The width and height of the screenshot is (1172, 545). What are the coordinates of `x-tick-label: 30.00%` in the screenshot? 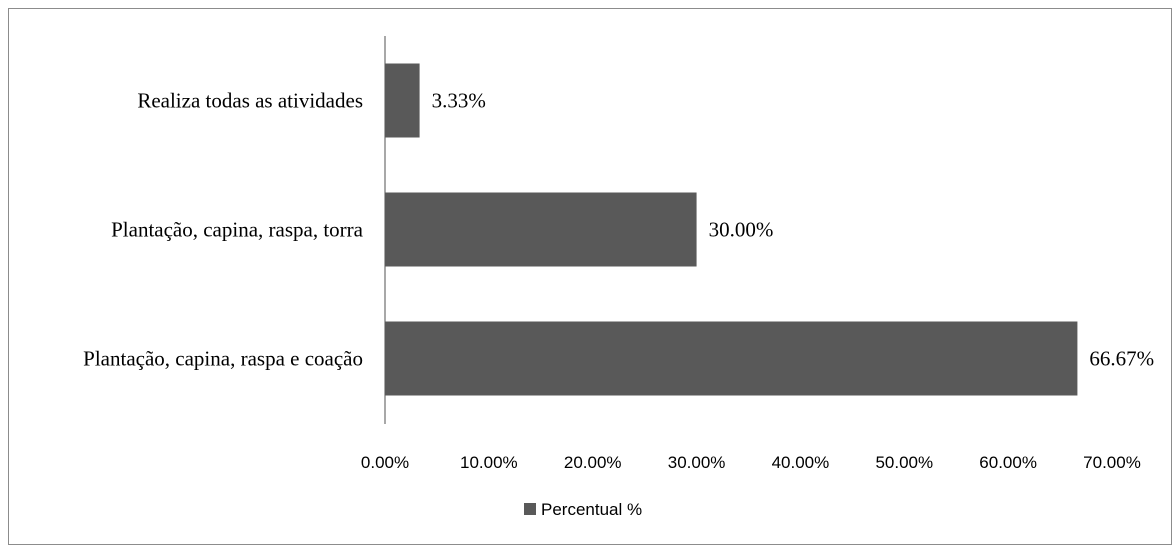 It's located at (697, 462).